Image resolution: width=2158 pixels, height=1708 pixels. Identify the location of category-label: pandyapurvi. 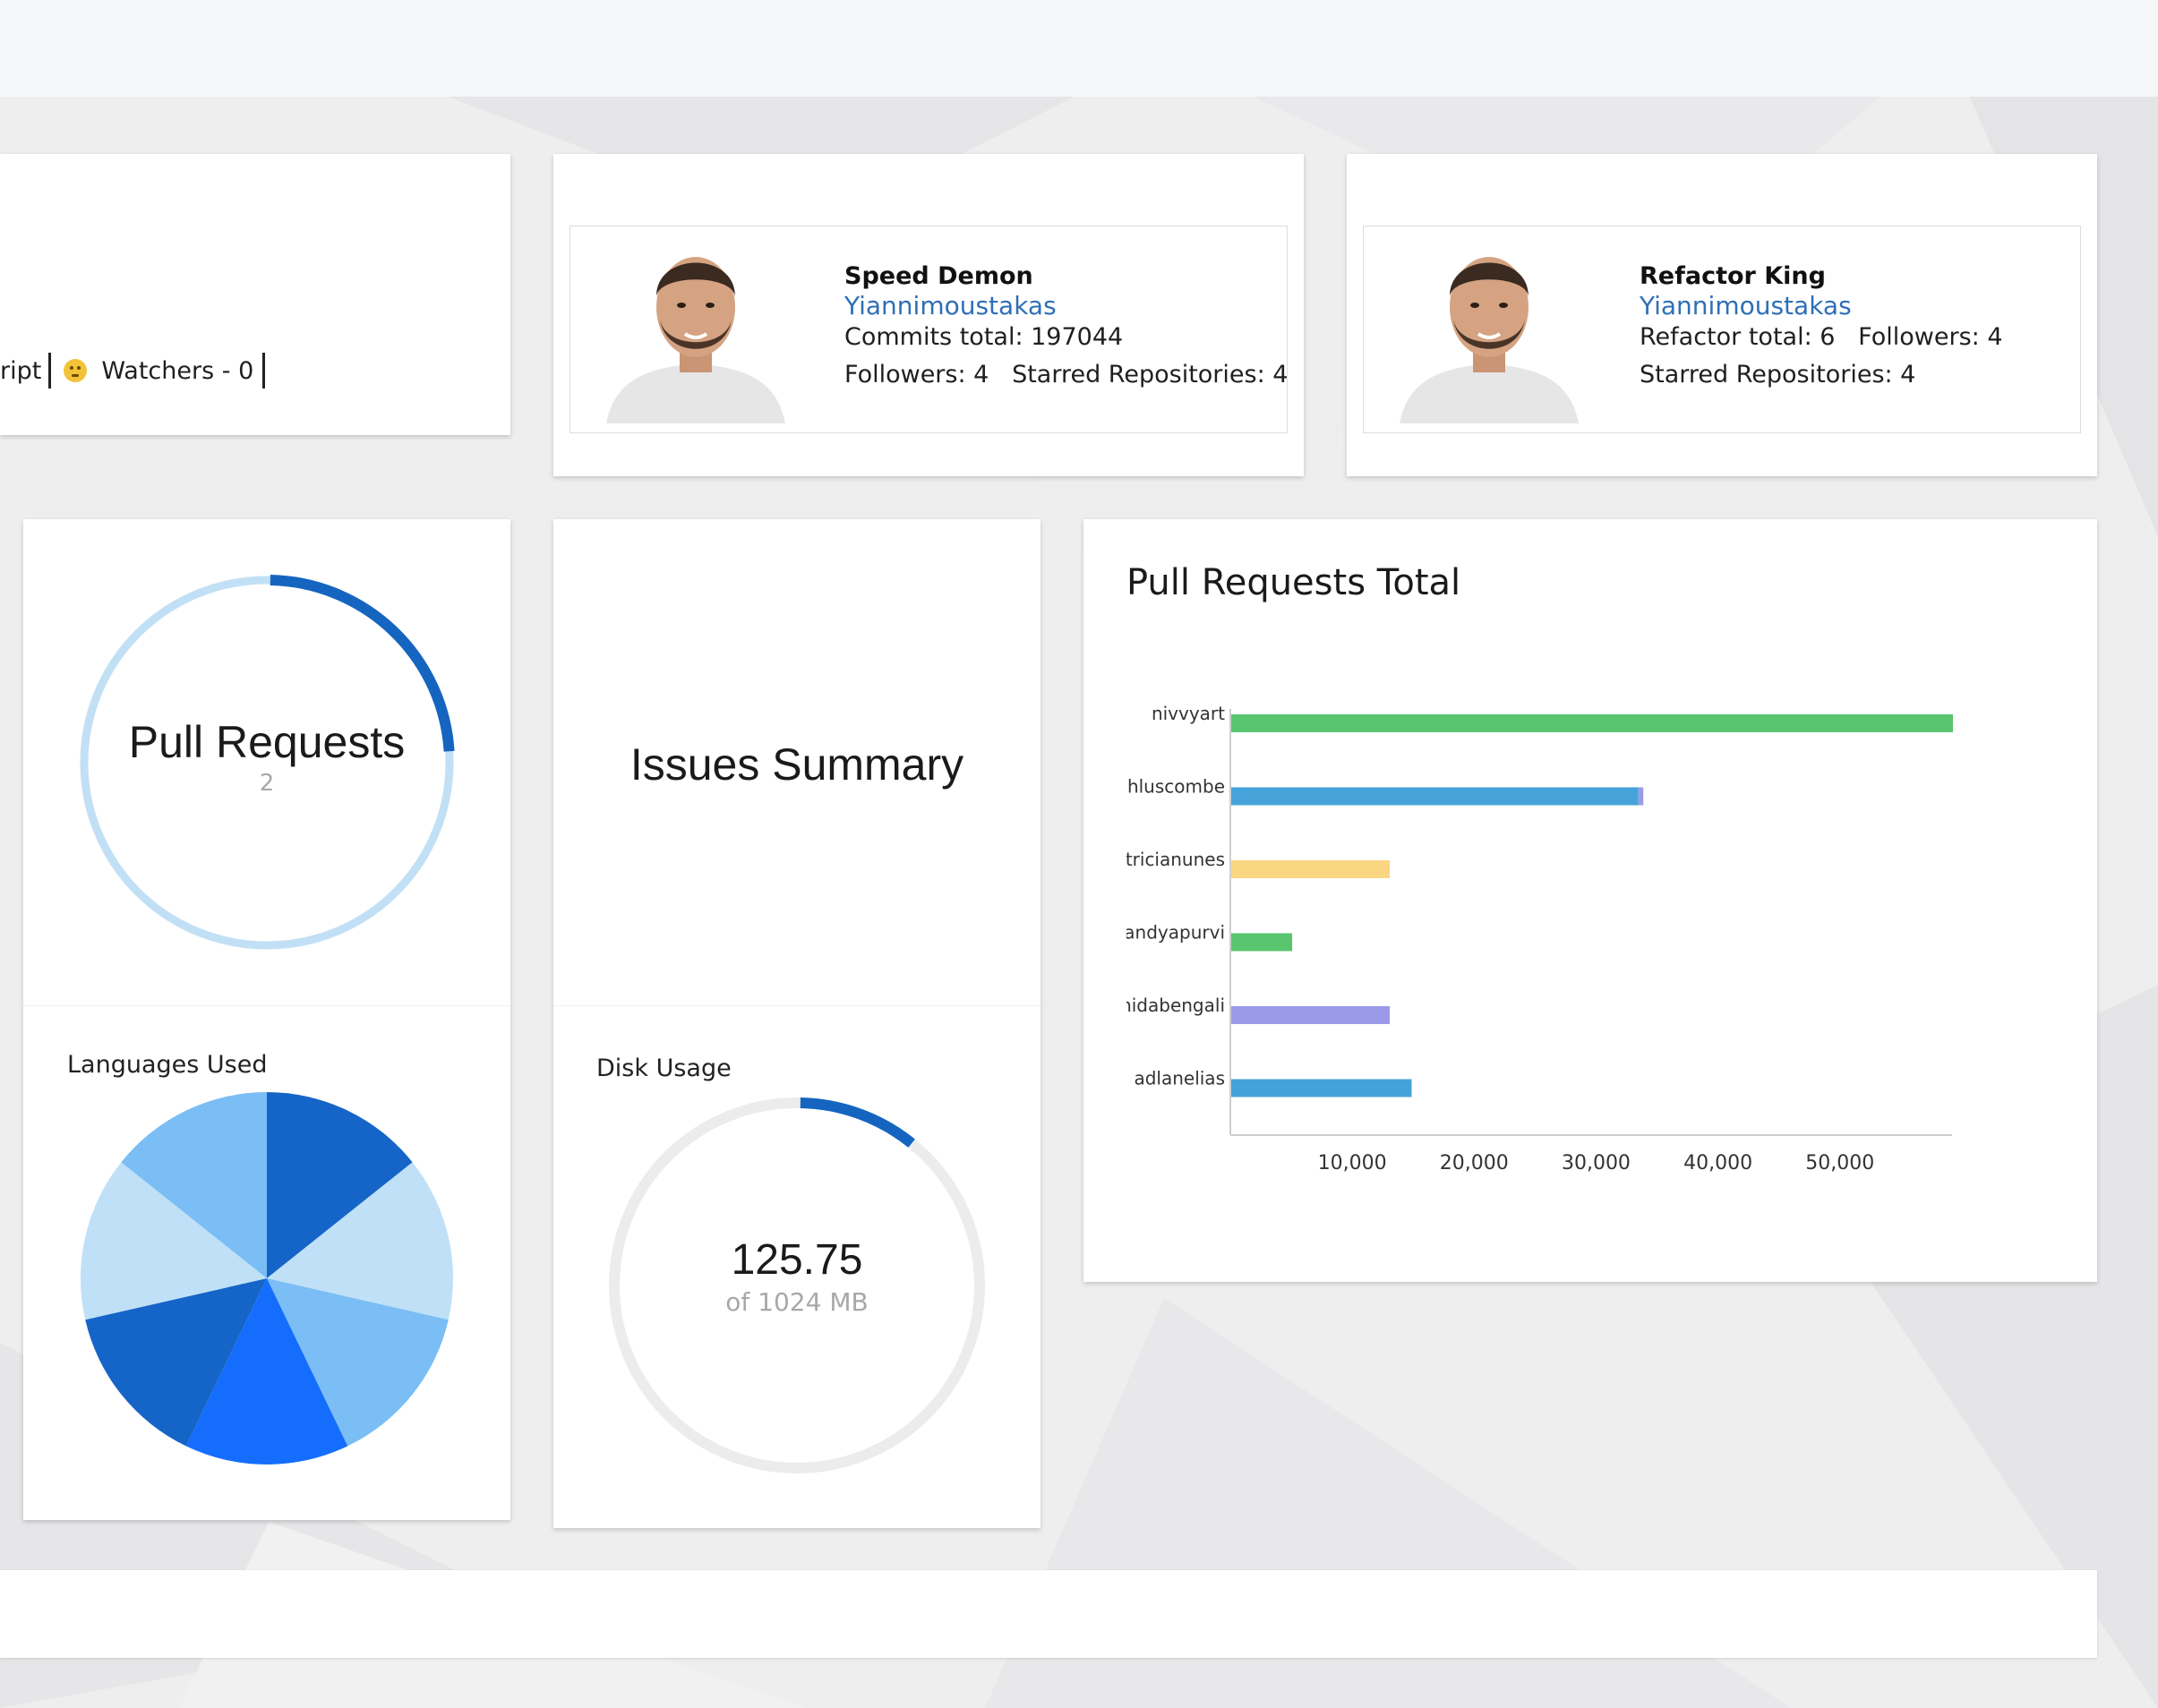
(1169, 933).